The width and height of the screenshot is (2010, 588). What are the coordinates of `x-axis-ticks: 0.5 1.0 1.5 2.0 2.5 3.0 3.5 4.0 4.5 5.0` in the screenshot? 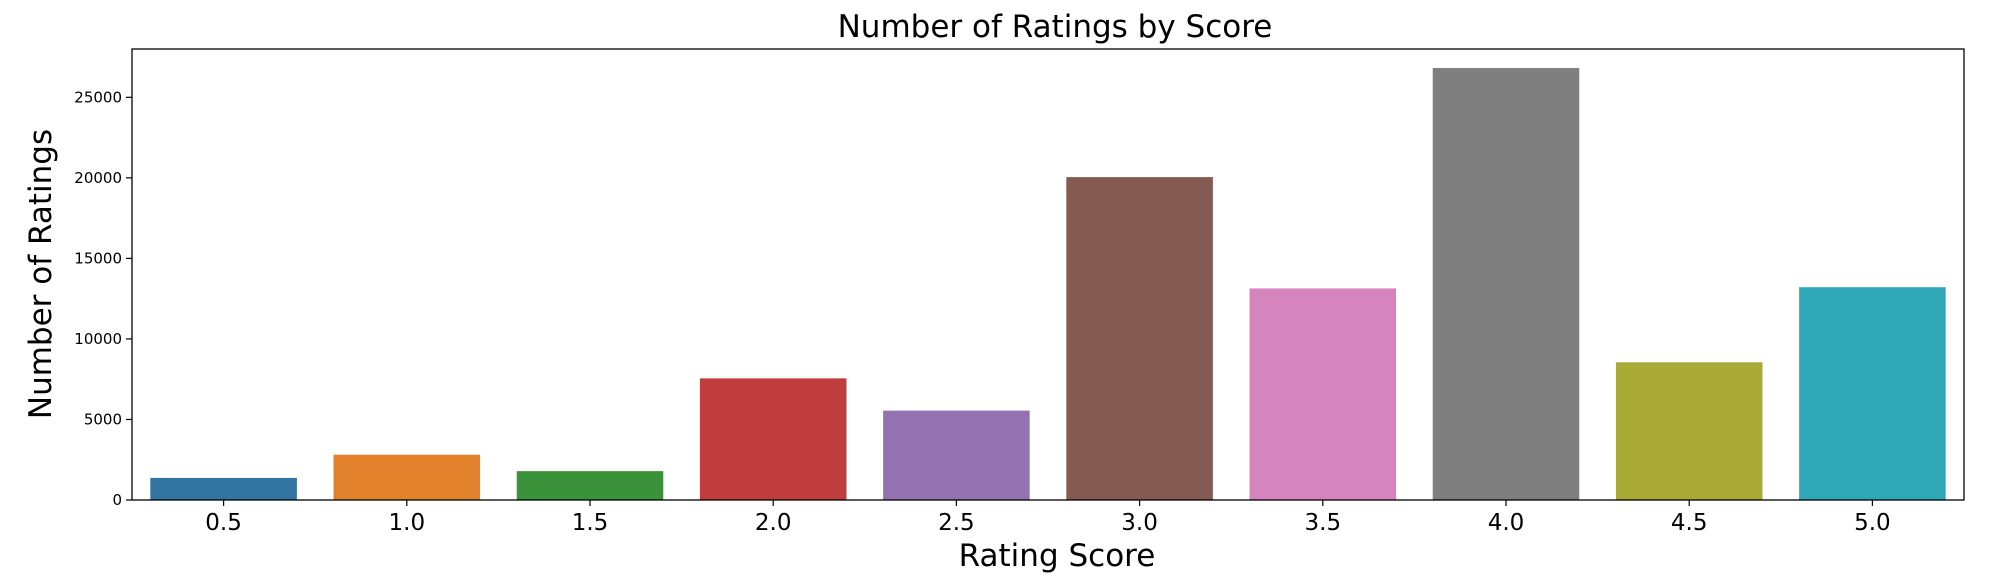 It's located at (1048, 518).